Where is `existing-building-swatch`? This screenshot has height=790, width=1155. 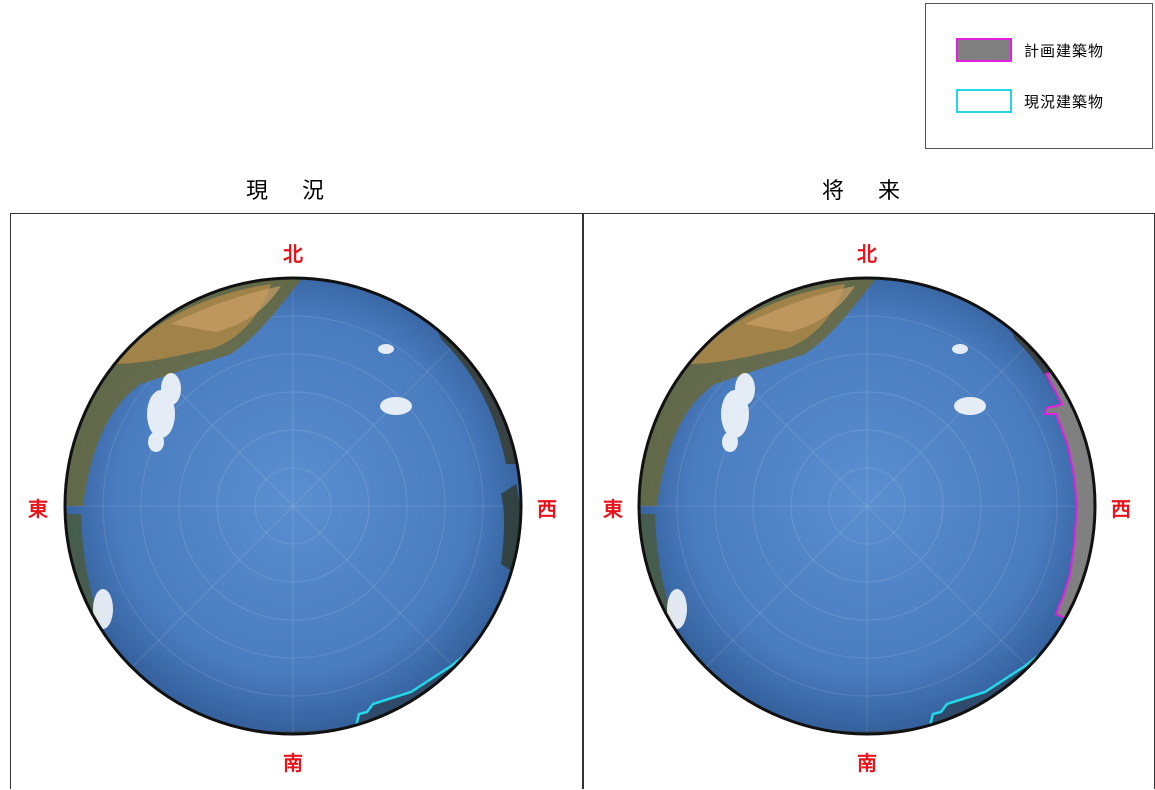
existing-building-swatch is located at coordinates (984, 101).